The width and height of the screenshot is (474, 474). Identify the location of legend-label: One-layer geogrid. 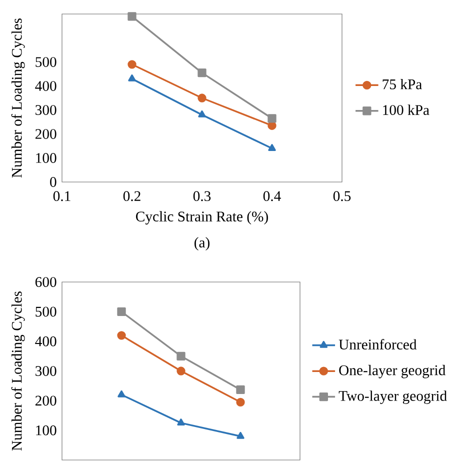
(392, 371).